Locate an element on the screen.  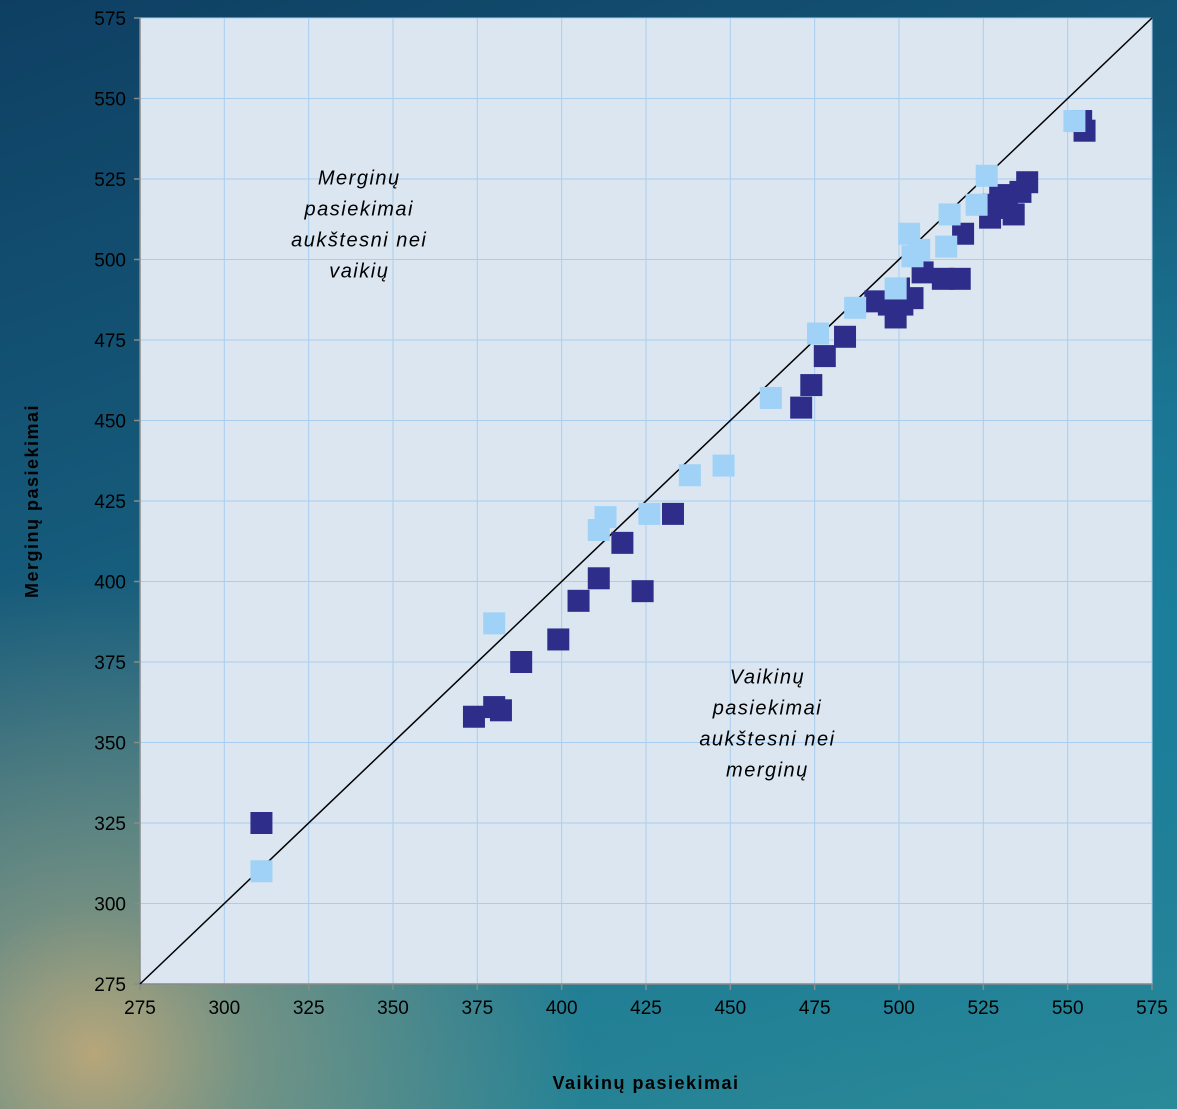
x-tick-label: 575 is located at coordinates (1152, 1008).